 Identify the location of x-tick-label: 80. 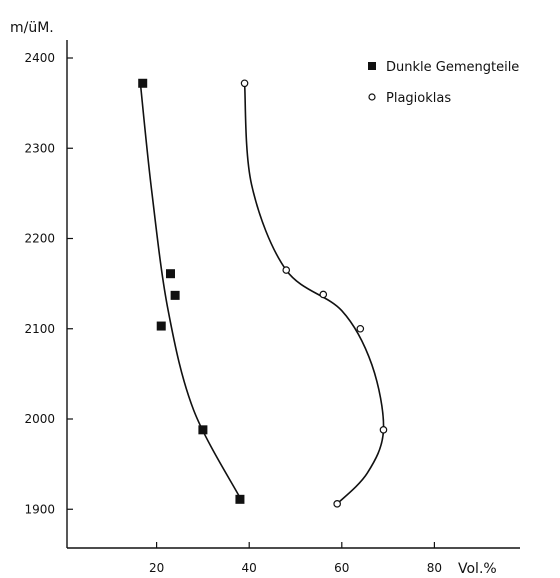
(434, 568).